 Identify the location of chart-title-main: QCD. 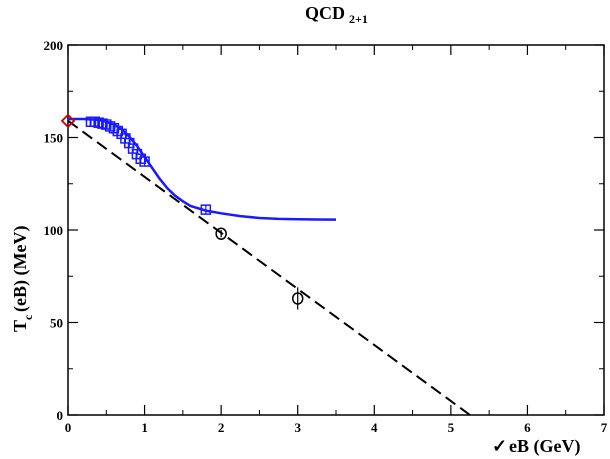
(325, 13).